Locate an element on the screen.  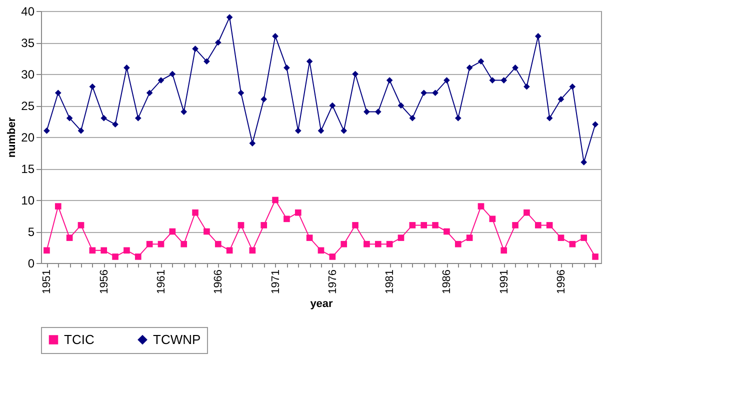
y-axis-title: number is located at coordinates (12, 137).